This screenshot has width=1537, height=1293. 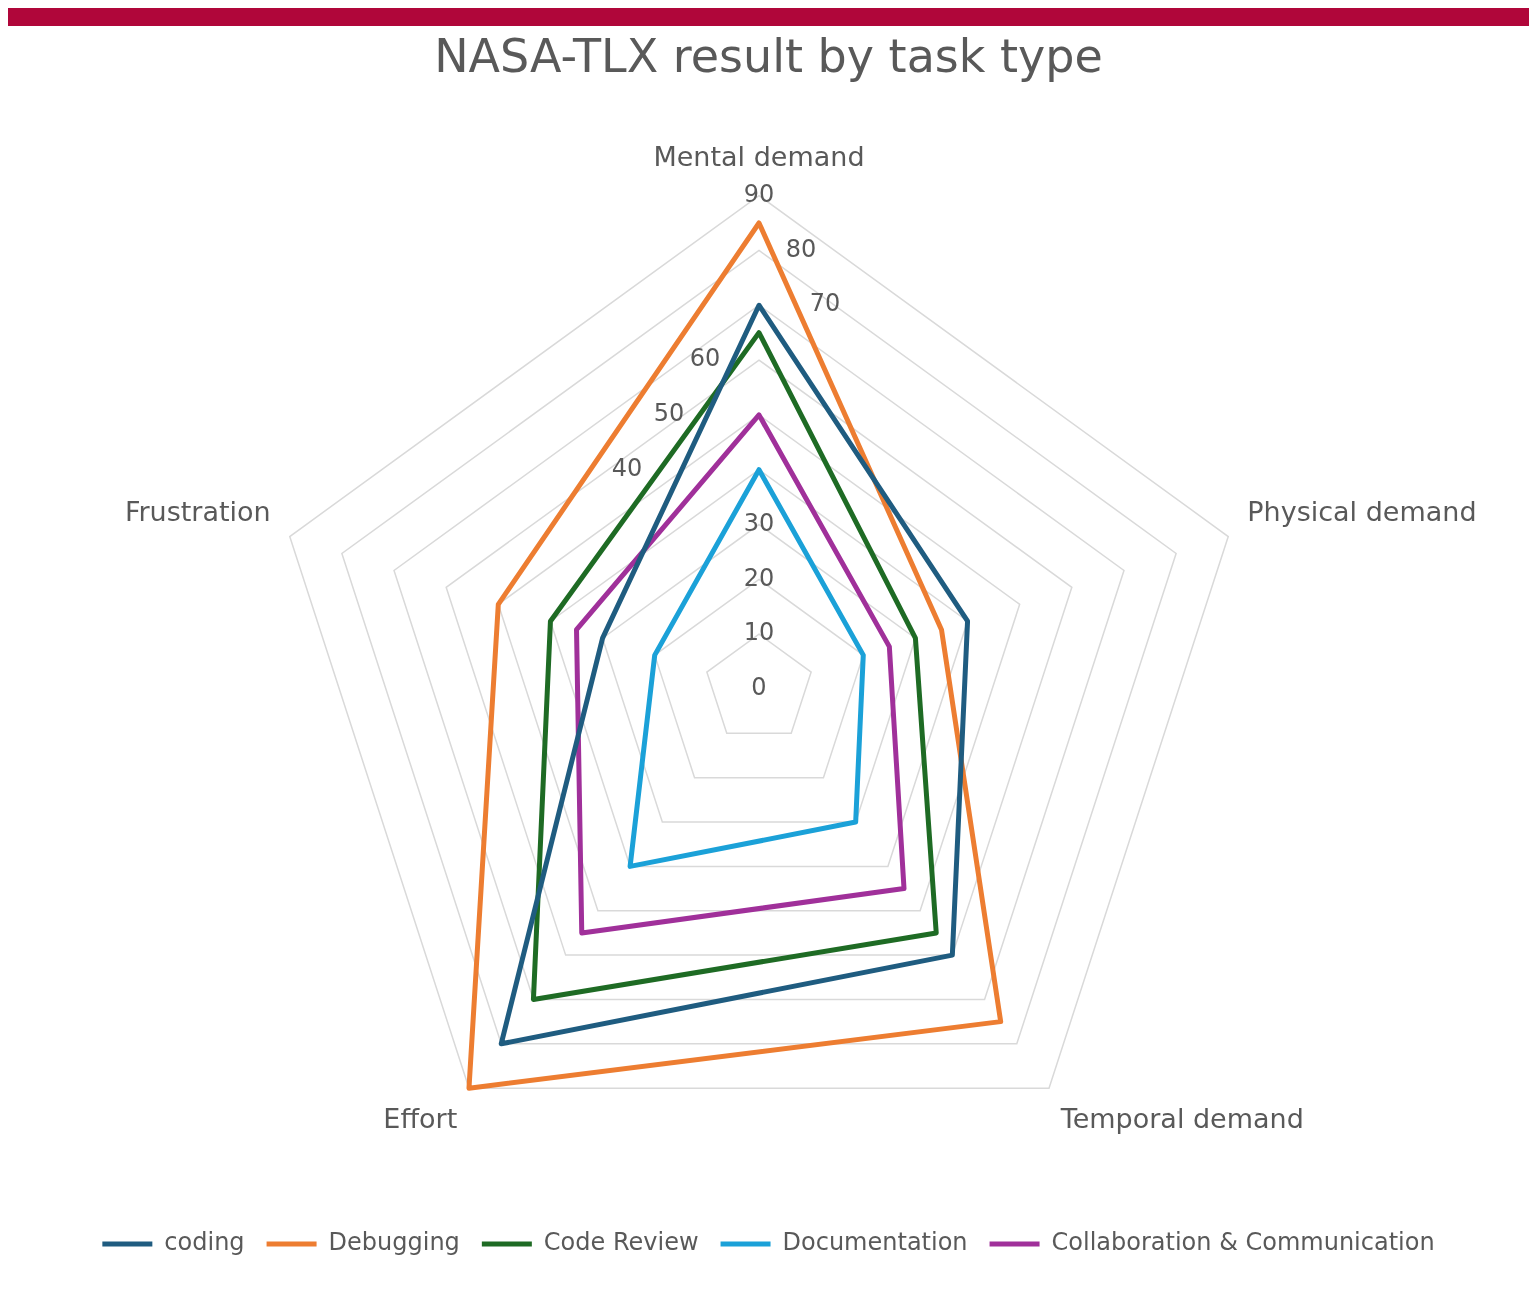 What do you see at coordinates (759, 193) in the screenshot?
I see `y-tick-label: 90` at bounding box center [759, 193].